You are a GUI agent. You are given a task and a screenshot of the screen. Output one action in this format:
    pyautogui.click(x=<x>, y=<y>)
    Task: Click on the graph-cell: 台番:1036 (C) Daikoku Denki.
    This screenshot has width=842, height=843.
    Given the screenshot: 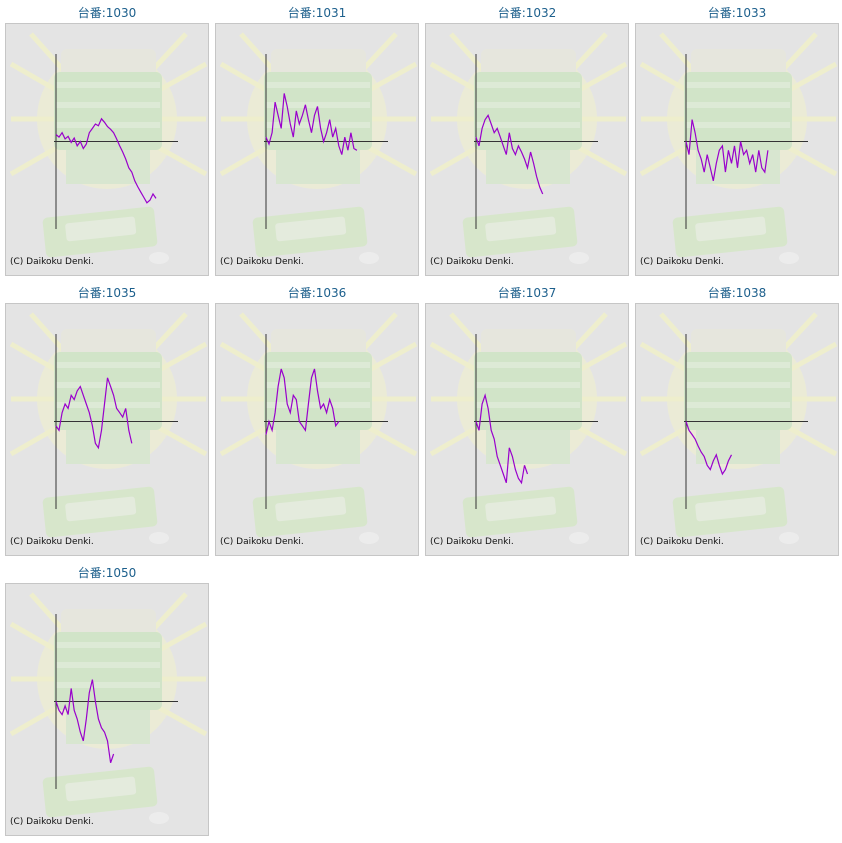 What is the action you would take?
    pyautogui.click(x=317, y=419)
    